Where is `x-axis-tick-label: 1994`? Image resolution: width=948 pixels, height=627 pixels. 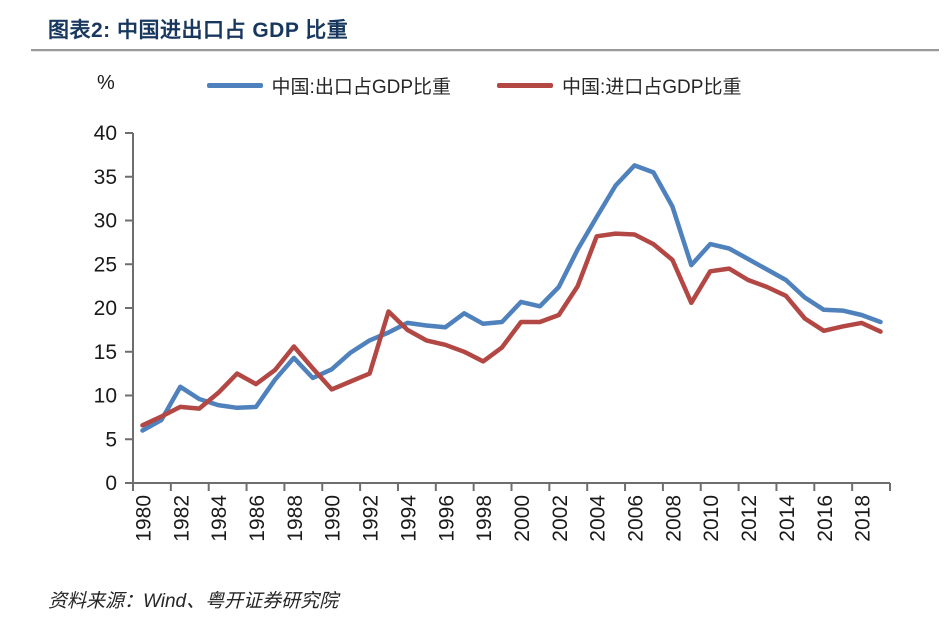
x-axis-tick-label: 1994 is located at coordinates (408, 518).